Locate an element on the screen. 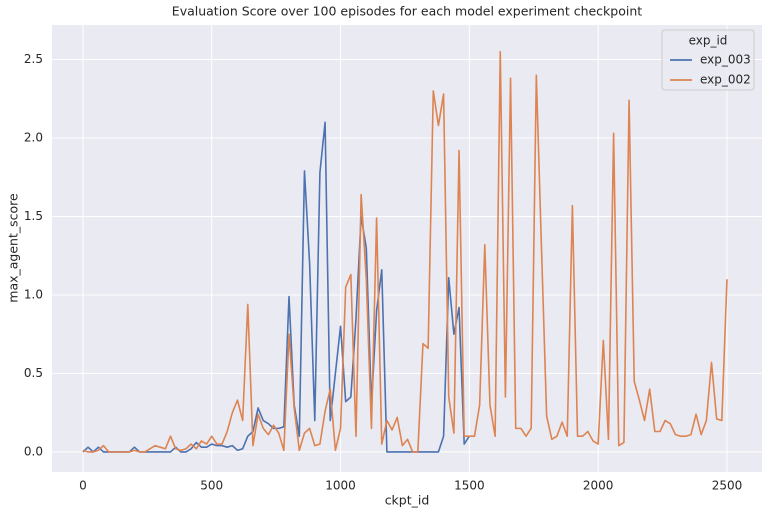  x-tick-label: 1500 is located at coordinates (469, 486).